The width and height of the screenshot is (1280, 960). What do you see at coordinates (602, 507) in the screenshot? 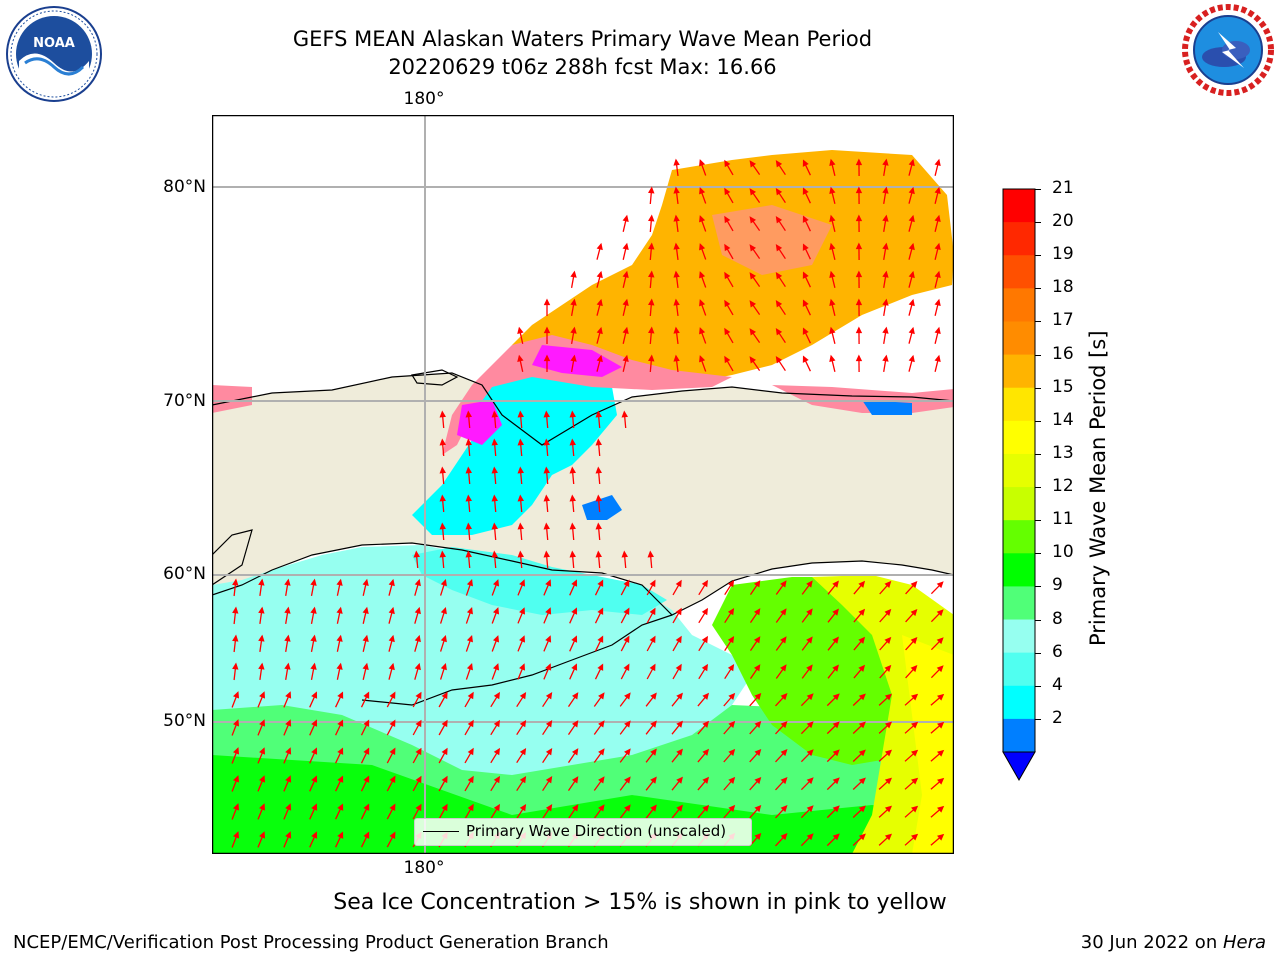
I see `period-field-2s-norton` at bounding box center [602, 507].